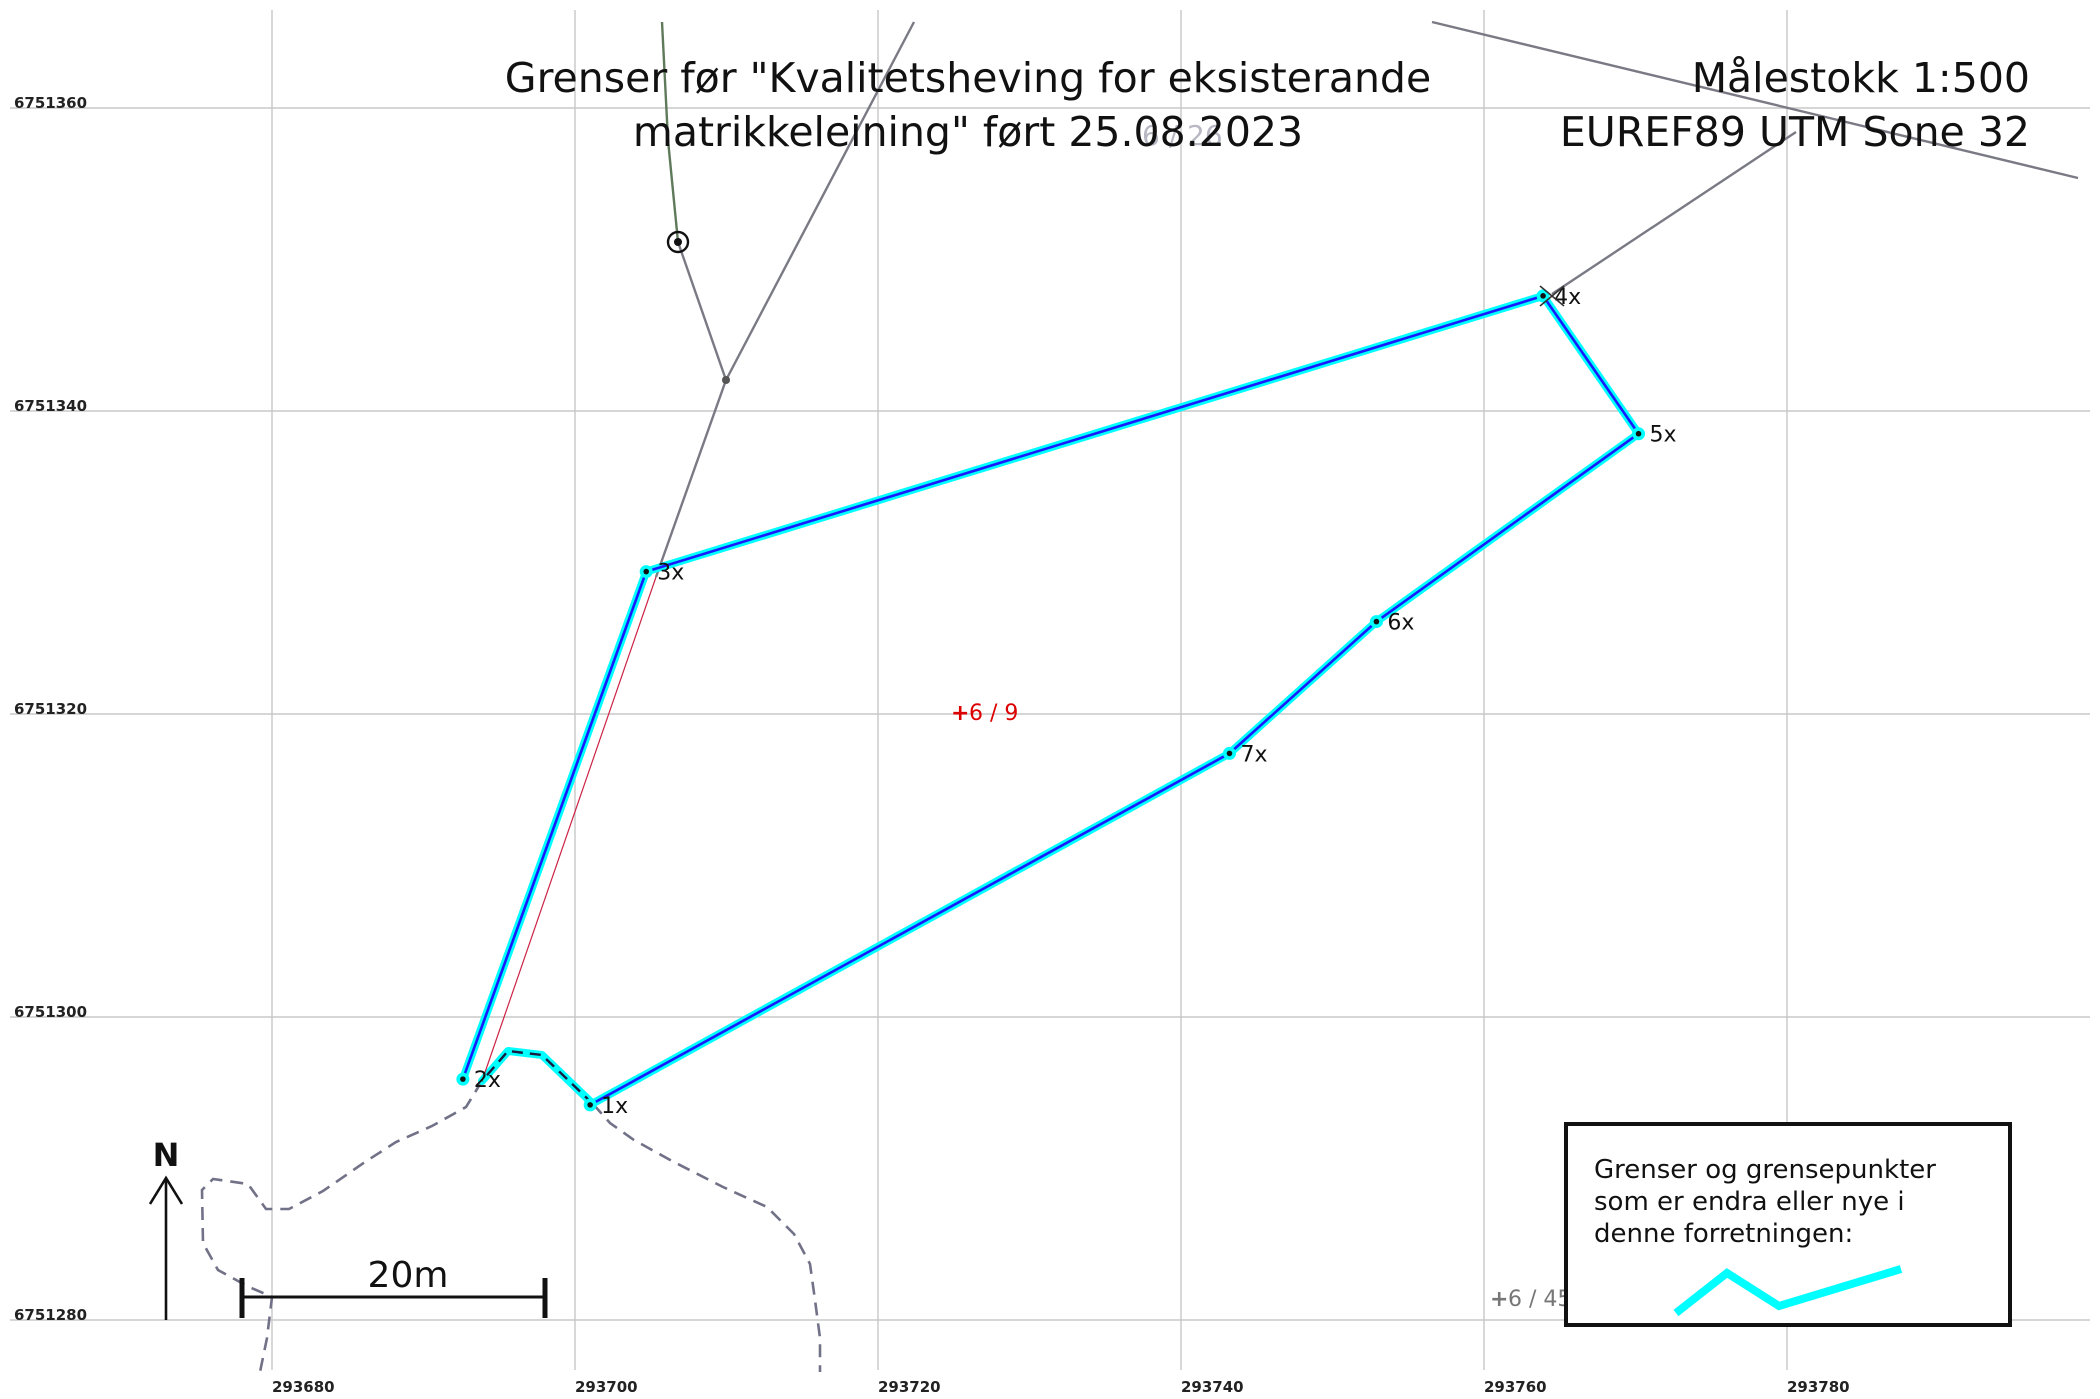  Describe the element at coordinates (50, 103) in the screenshot. I see `y-tick-label: 6751360` at that location.